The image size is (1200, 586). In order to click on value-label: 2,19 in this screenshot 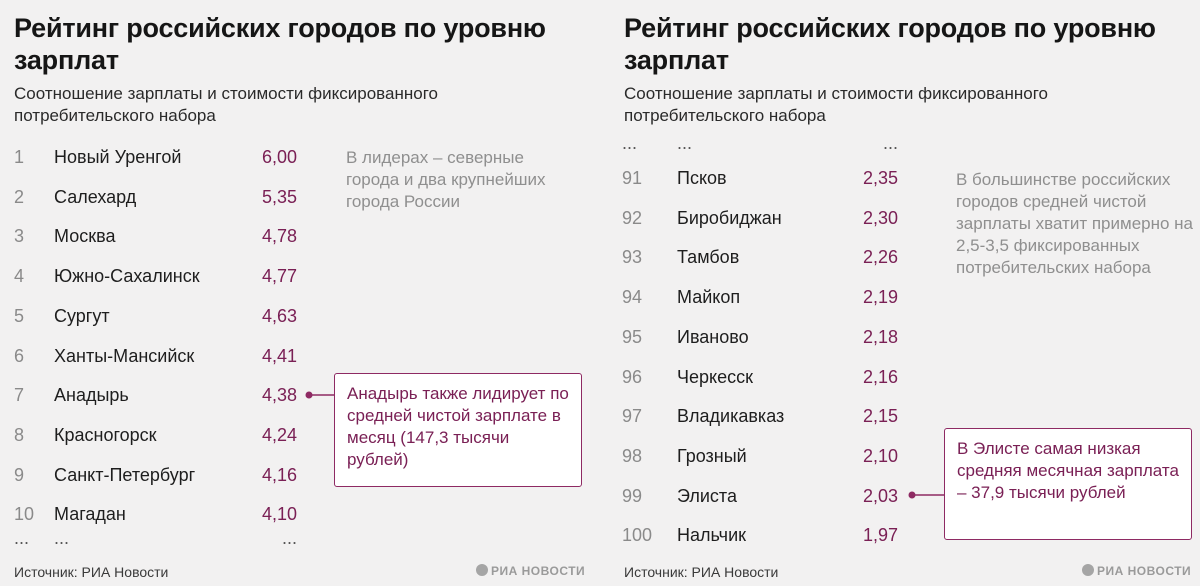, I will do `click(880, 297)`.